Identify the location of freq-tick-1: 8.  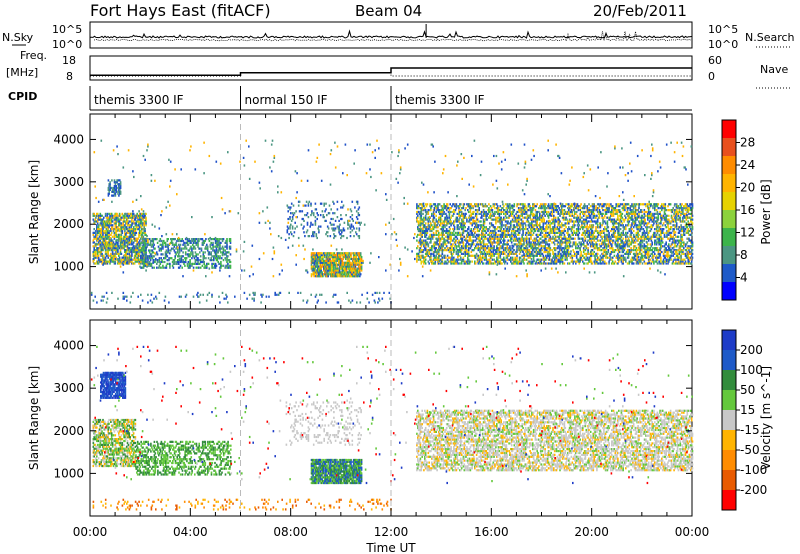
(69, 76).